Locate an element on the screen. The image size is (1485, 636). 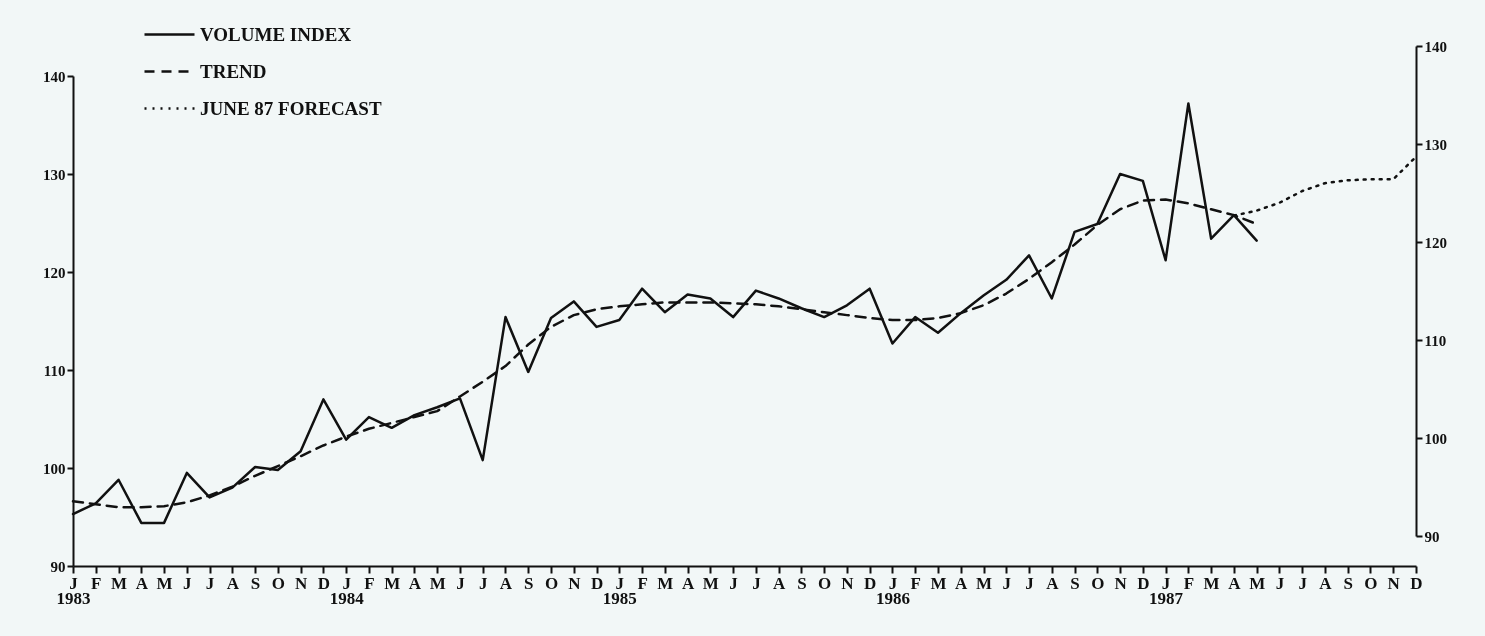
y2-tick-label: 120 is located at coordinates (1435, 242).